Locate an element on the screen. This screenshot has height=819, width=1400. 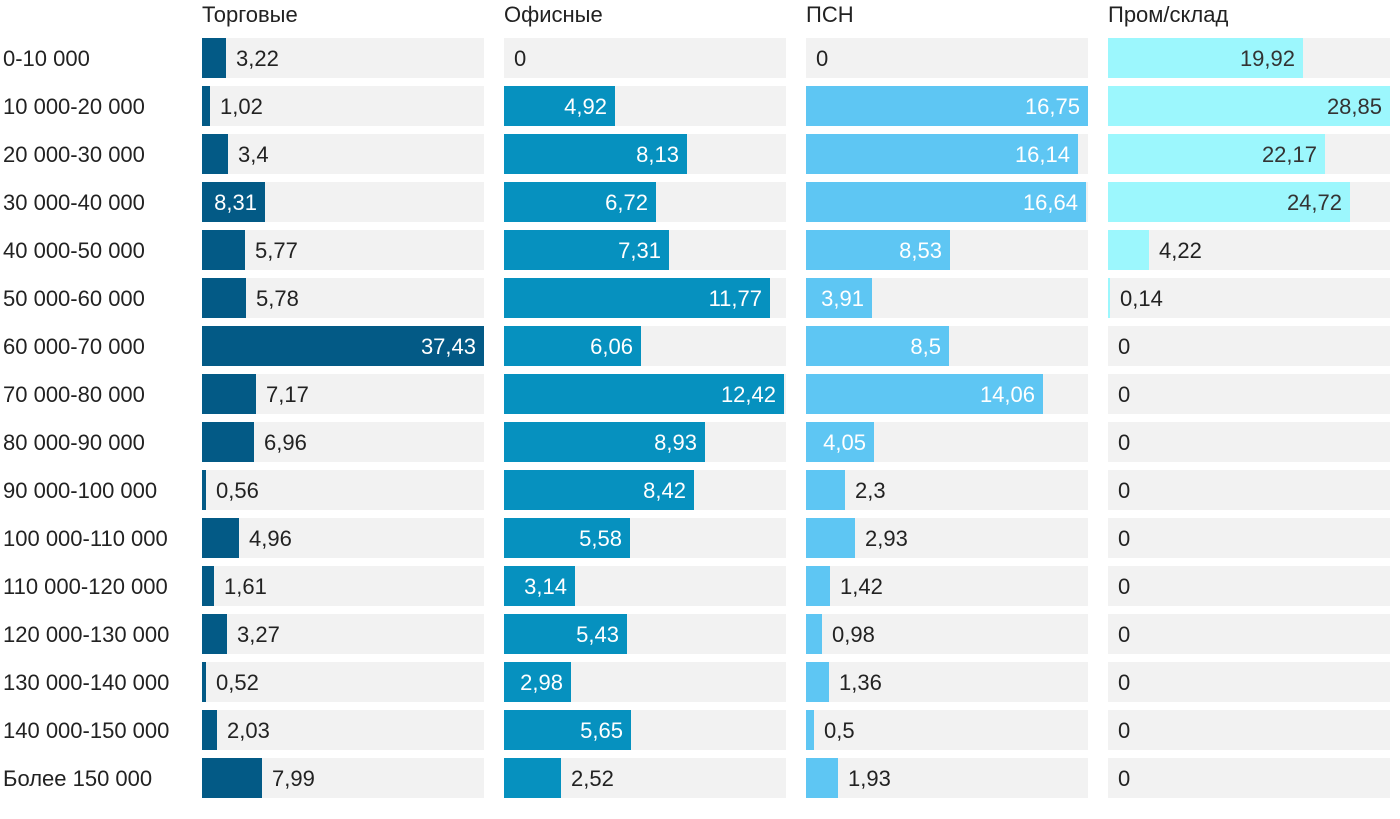
data-label: 12,42 is located at coordinates (748, 394).